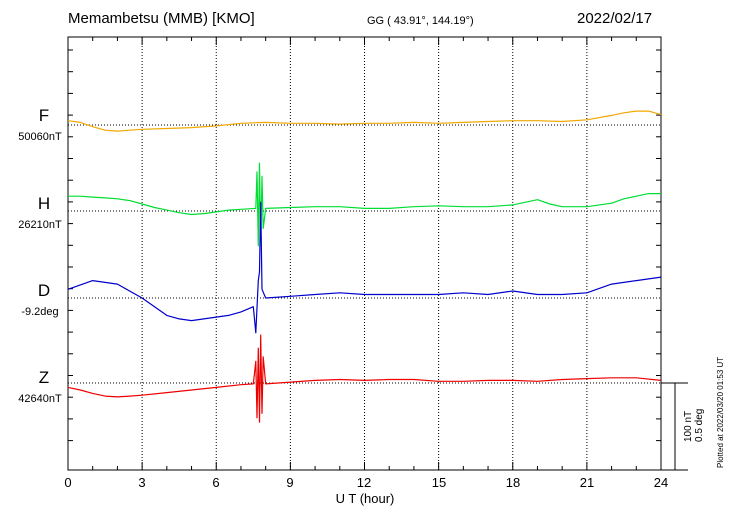  I want to click on x-tick-label: 24, so click(661, 482).